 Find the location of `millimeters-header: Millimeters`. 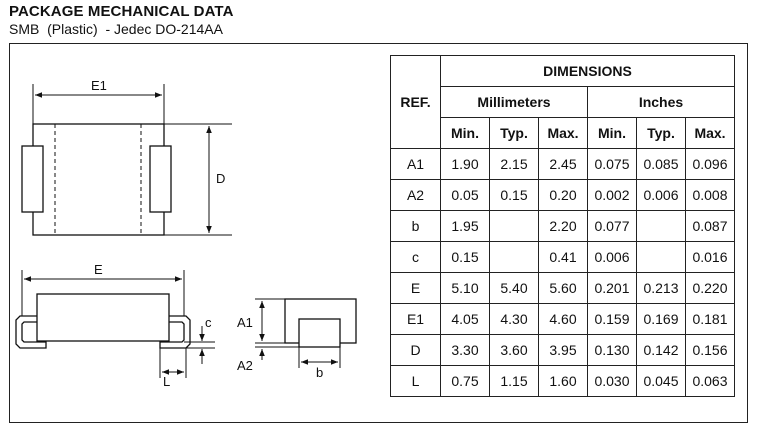

millimeters-header: Millimeters is located at coordinates (514, 102).